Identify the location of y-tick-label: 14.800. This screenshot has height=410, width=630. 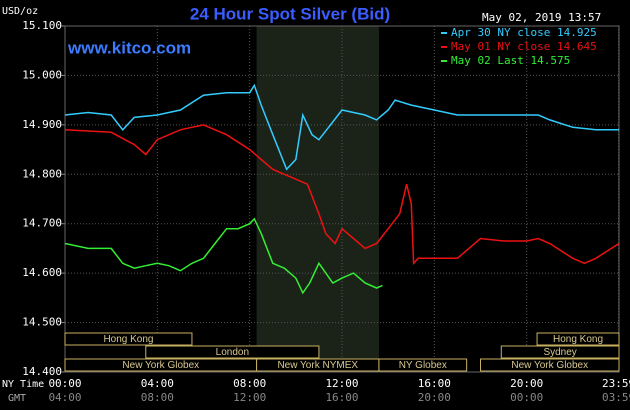
(42, 173).